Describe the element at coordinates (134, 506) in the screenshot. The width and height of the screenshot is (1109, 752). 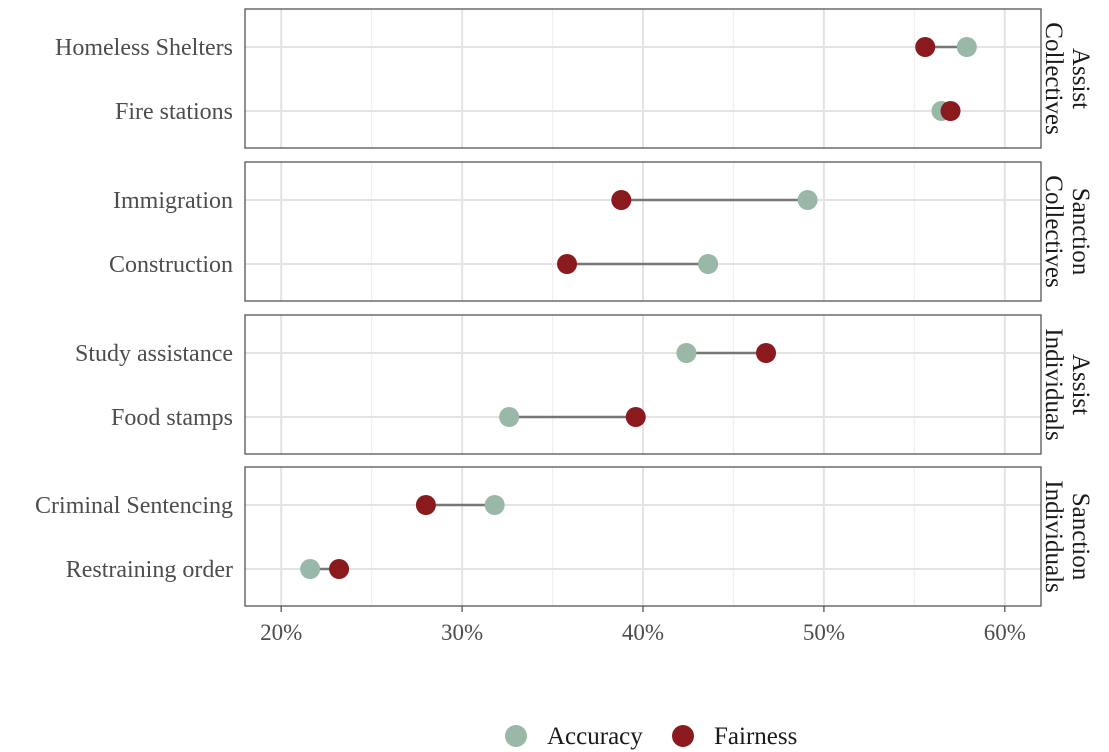
I see `row-label-criminal-sentencing: Criminal Sentencing` at that location.